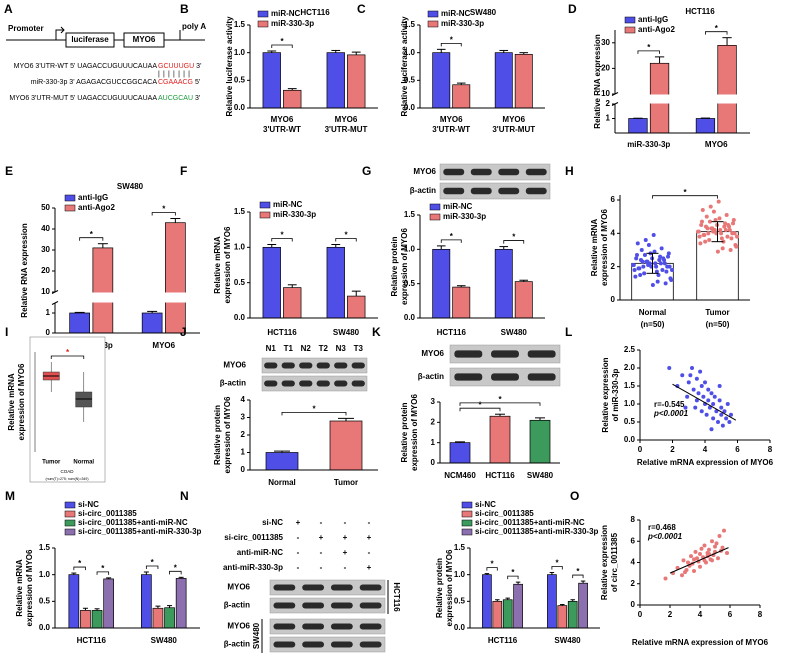 This screenshot has width=787, height=658. Describe the element at coordinates (51, 463) in the screenshot. I see `x-tick-label: Tumor` at that location.